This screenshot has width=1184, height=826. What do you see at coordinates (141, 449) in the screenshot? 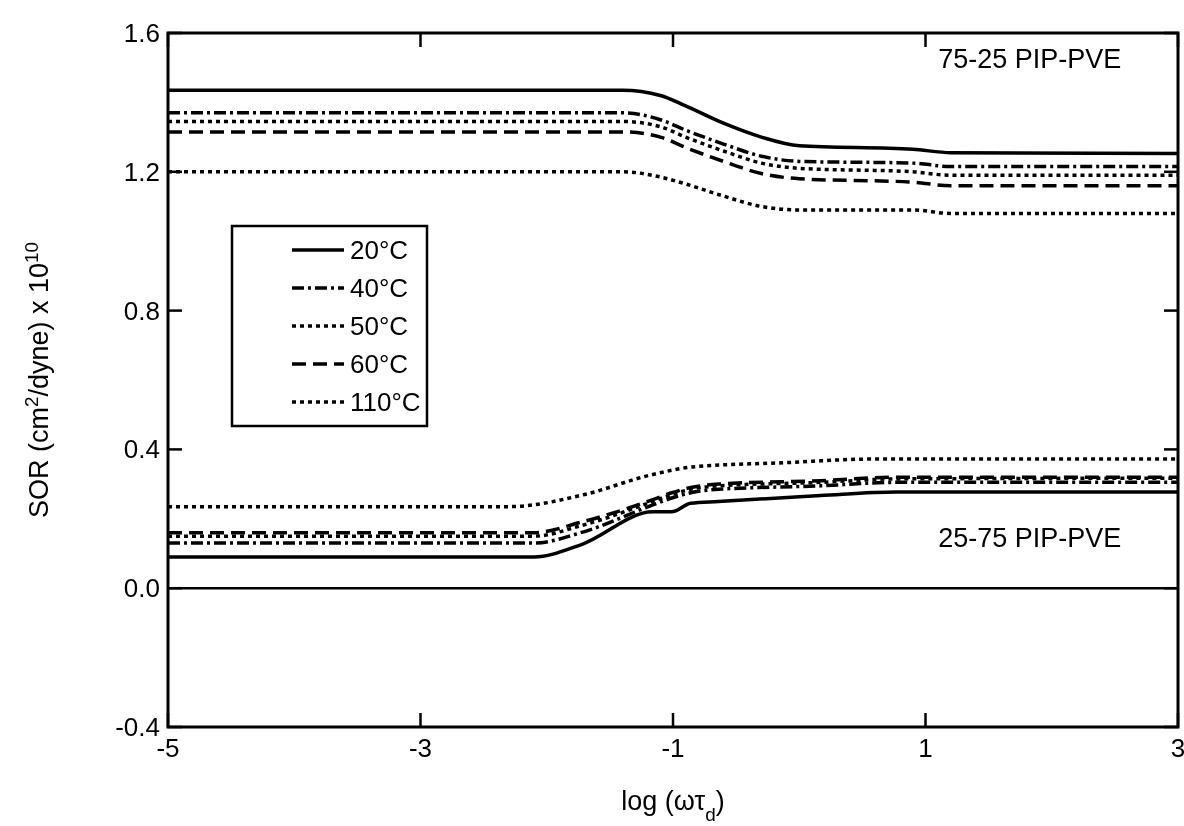
I see `y-tick-label: 0.4` at bounding box center [141, 449].